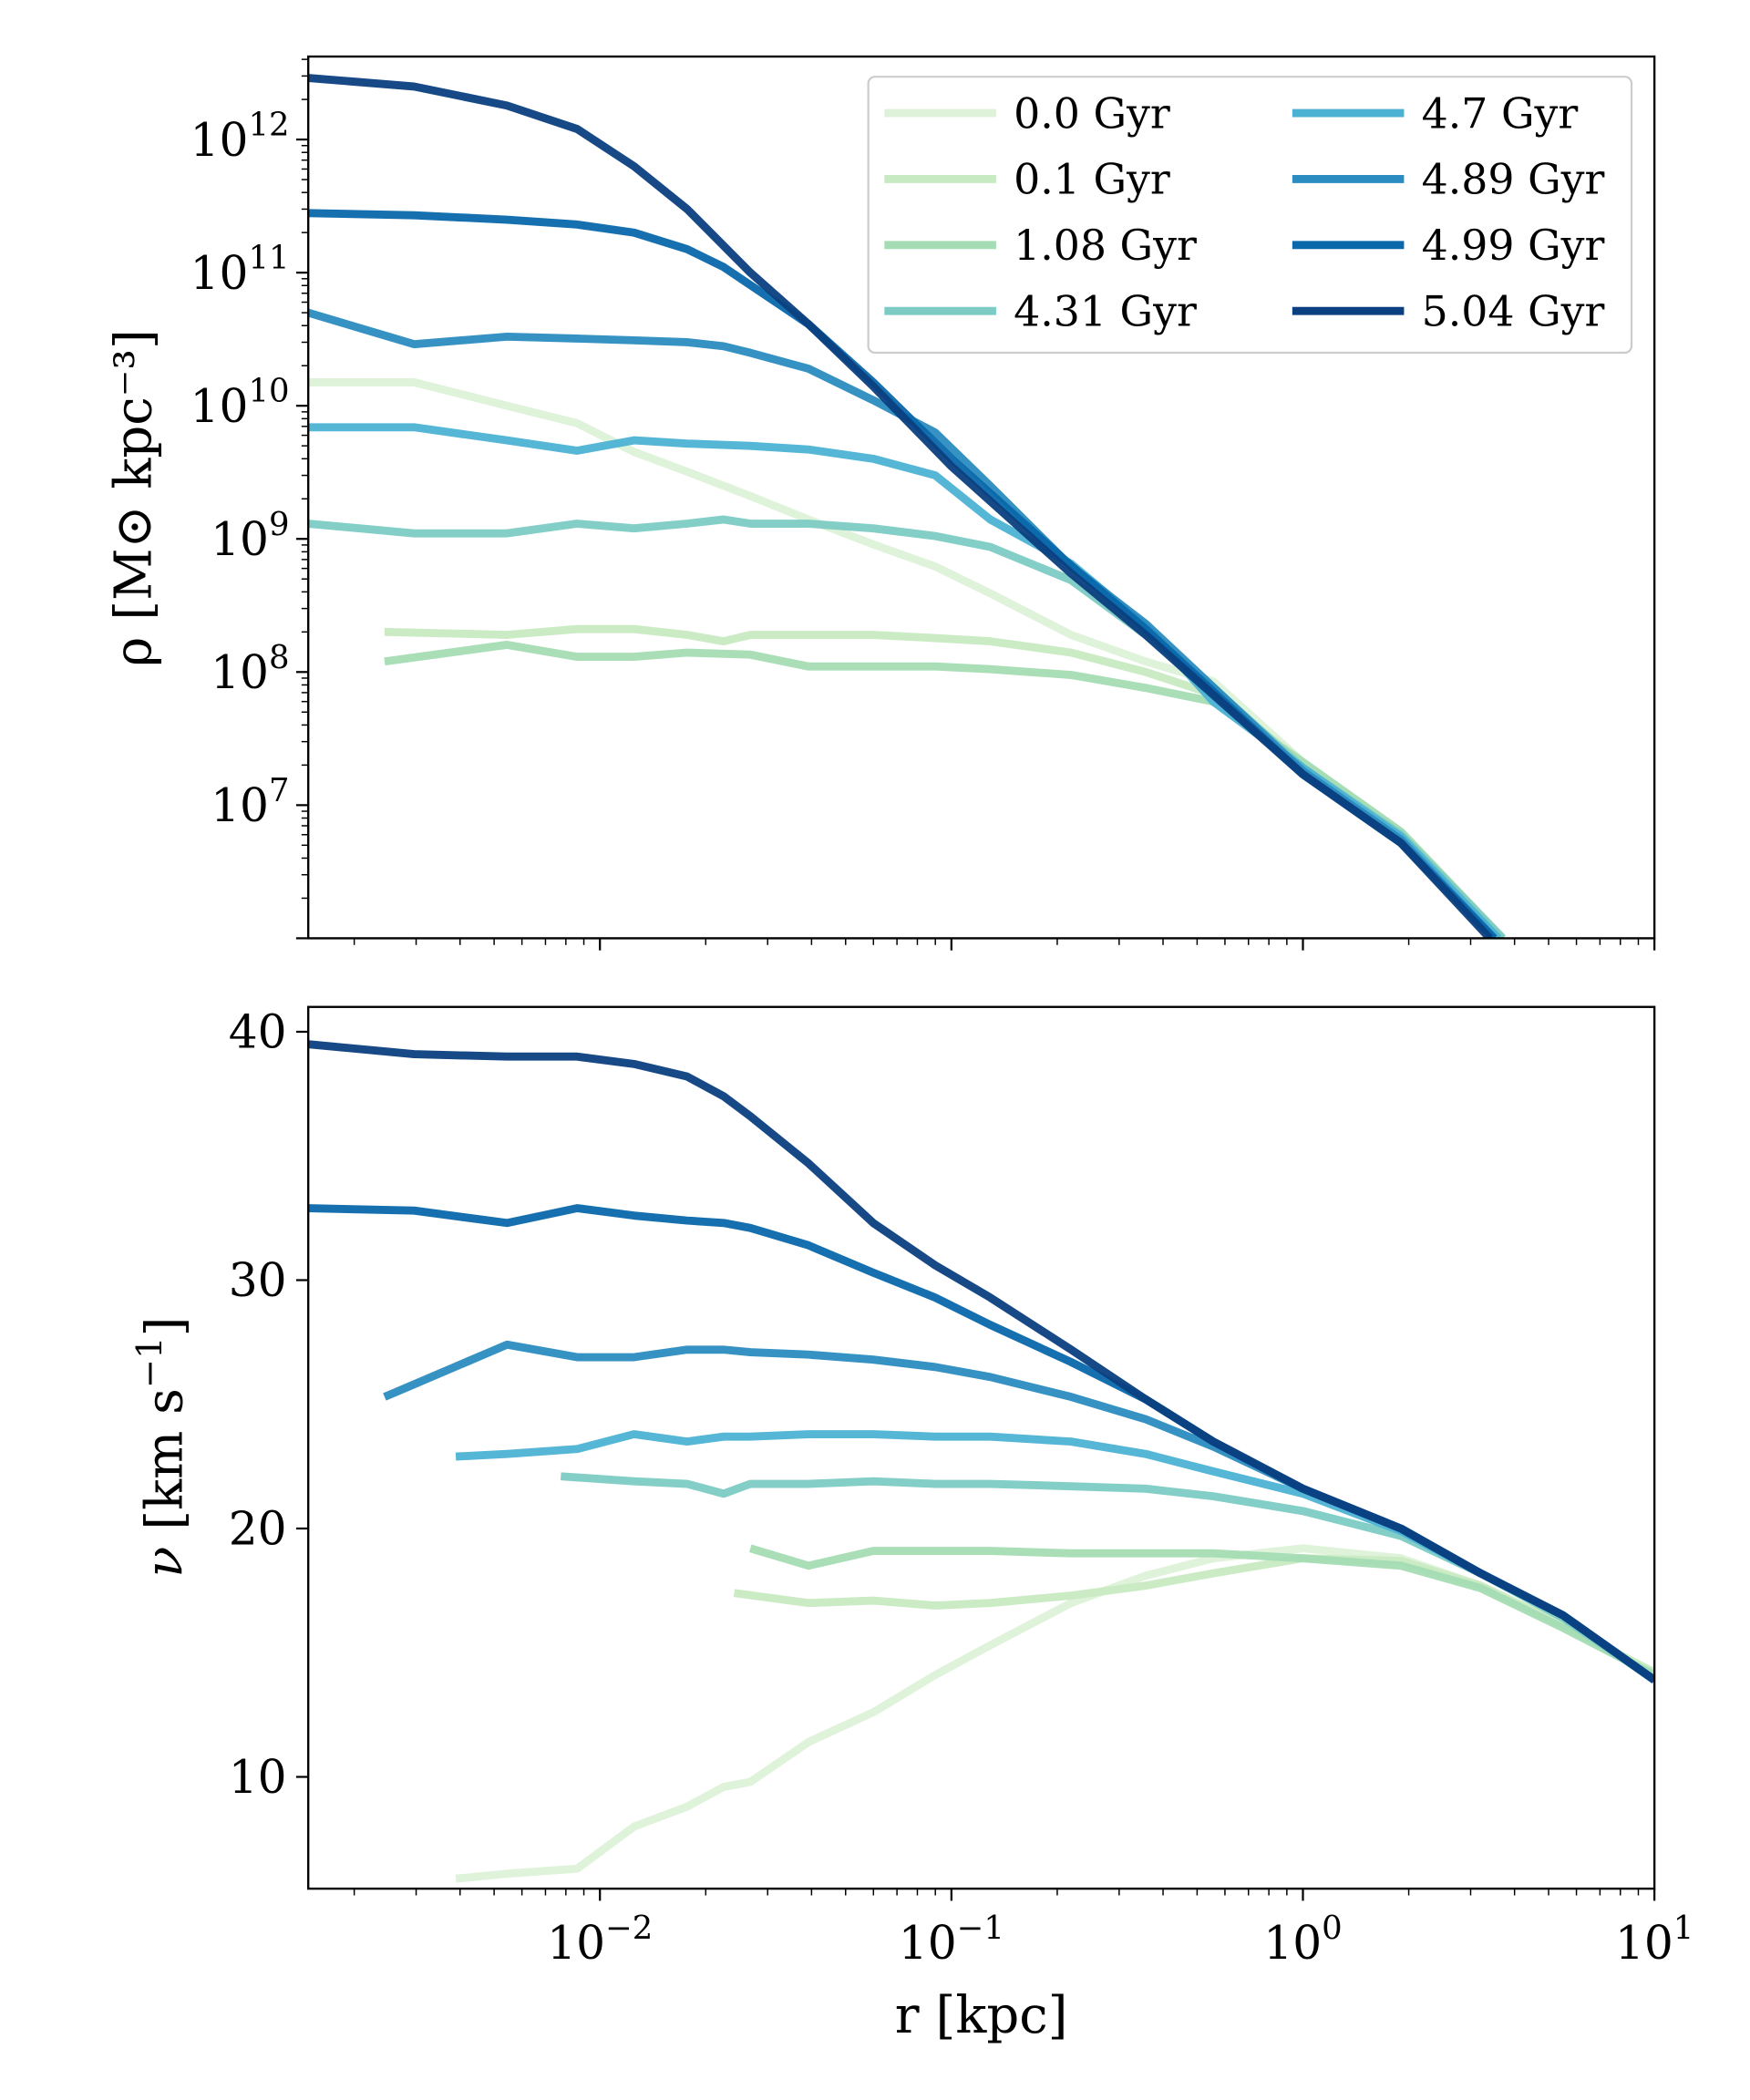 The width and height of the screenshot is (1750, 2100). I want to click on series-line-0-1-gyr, so click(1194, 1616).